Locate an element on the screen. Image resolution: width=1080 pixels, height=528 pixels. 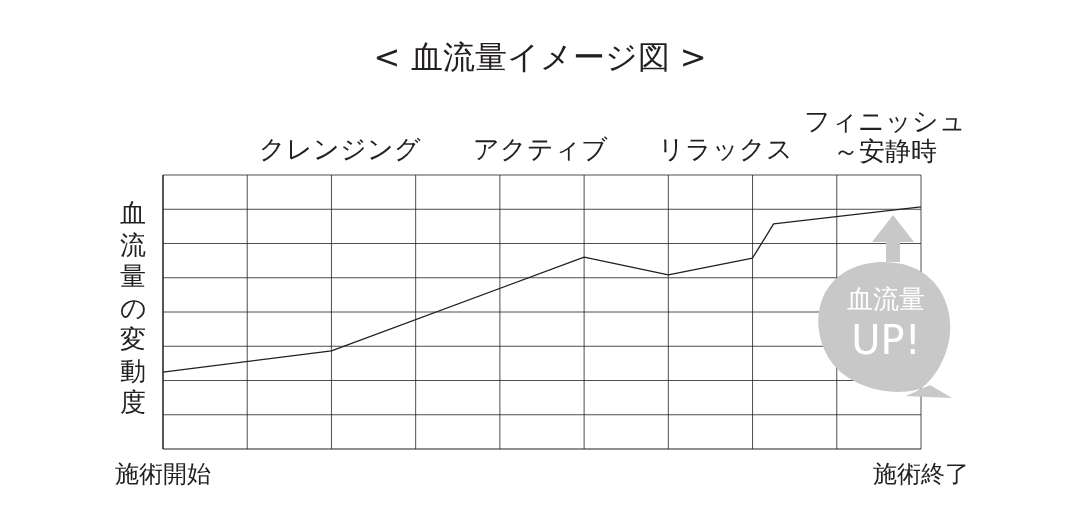
x-tick-label: 施術開始 is located at coordinates (163, 474).